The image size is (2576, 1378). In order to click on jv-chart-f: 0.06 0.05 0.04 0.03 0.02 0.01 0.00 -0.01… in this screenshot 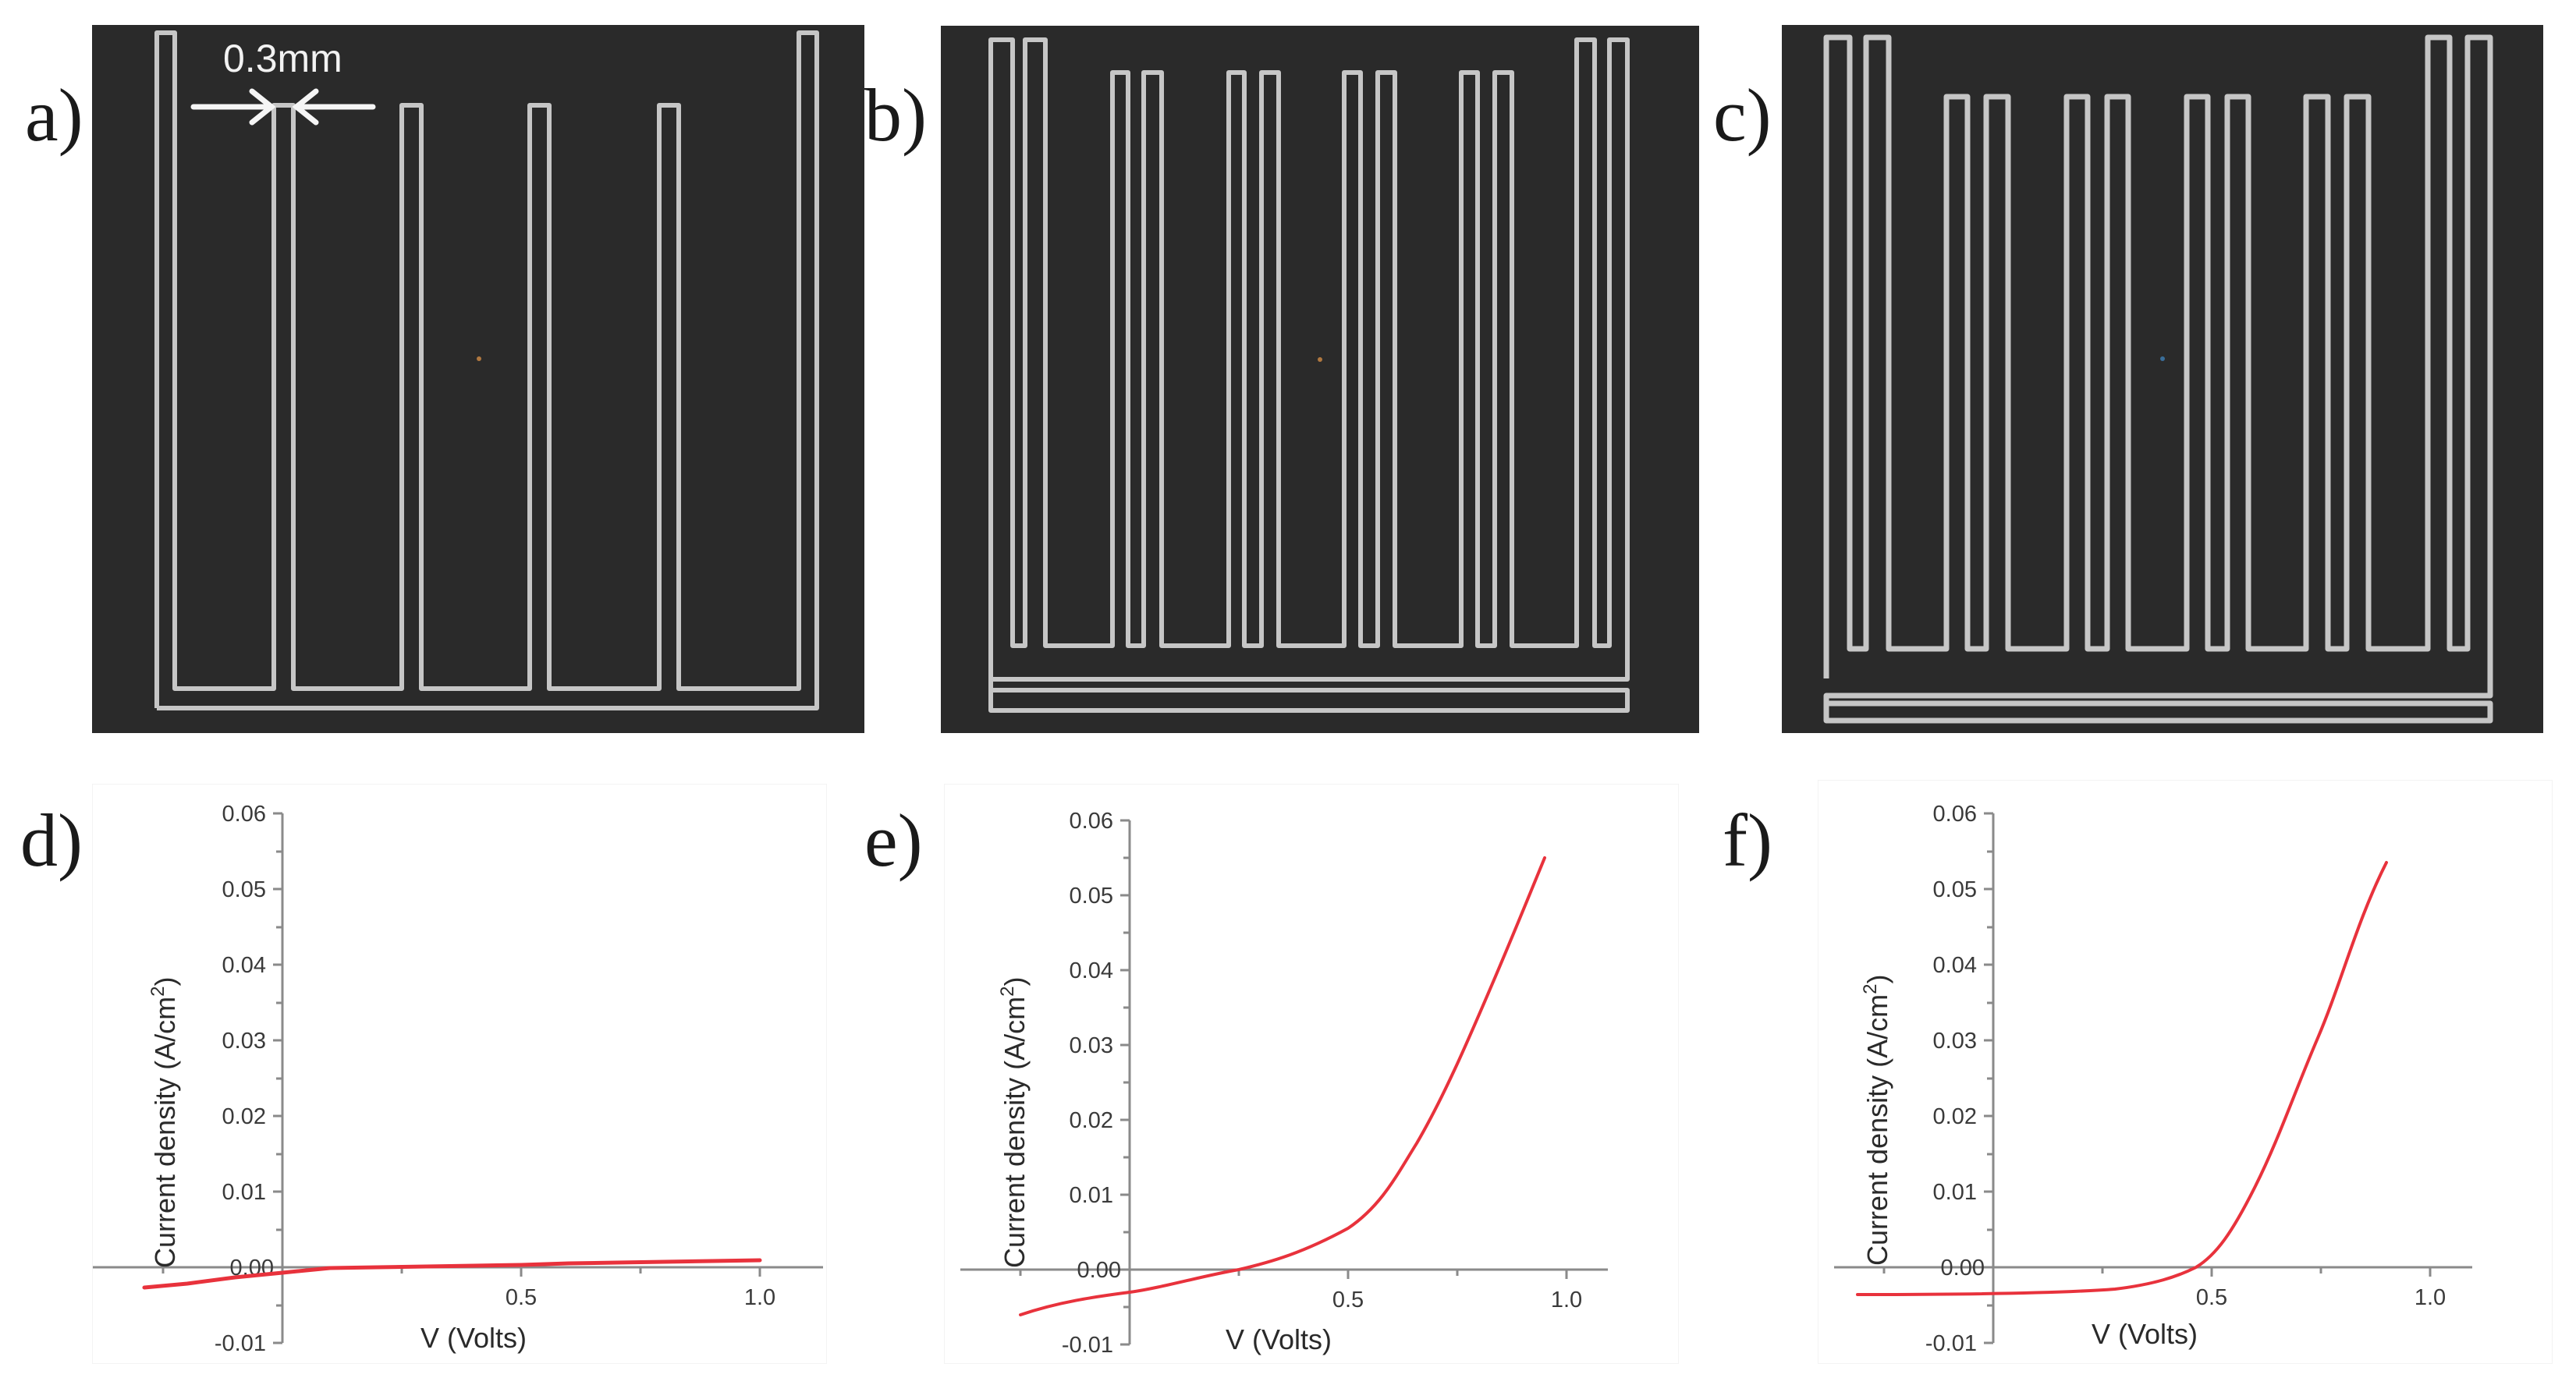, I will do `click(2185, 1072)`.